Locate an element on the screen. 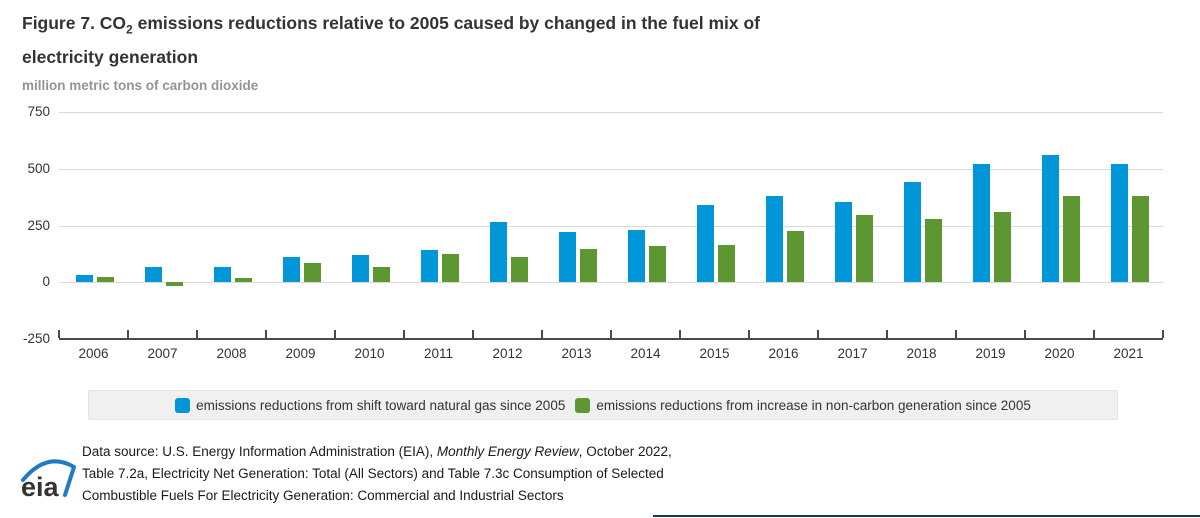 The height and width of the screenshot is (518, 1200). y-axis-tick-label: 250 is located at coordinates (38, 225).